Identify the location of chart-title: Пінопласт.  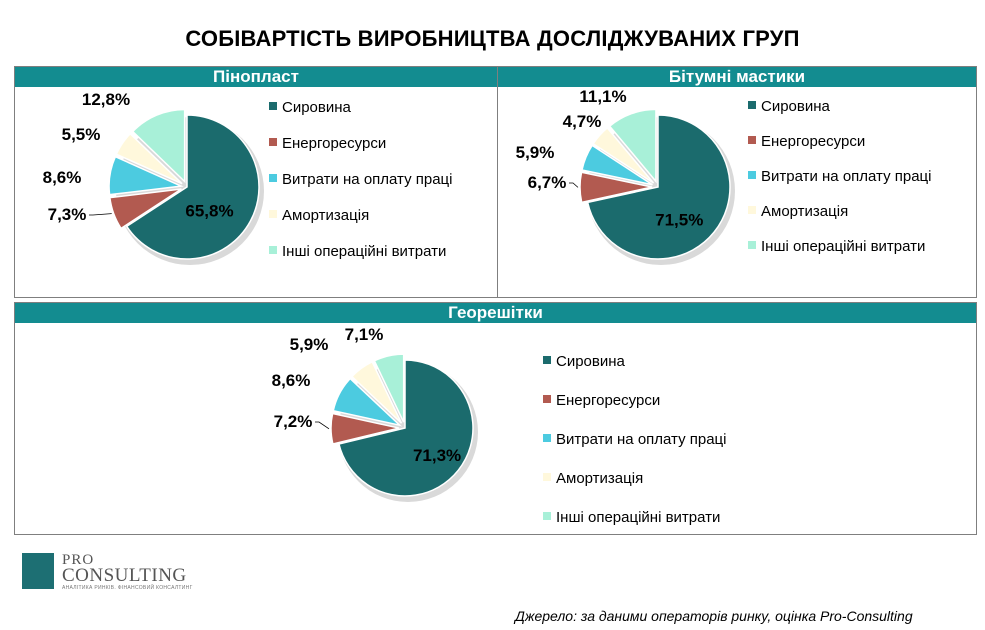
(256, 77).